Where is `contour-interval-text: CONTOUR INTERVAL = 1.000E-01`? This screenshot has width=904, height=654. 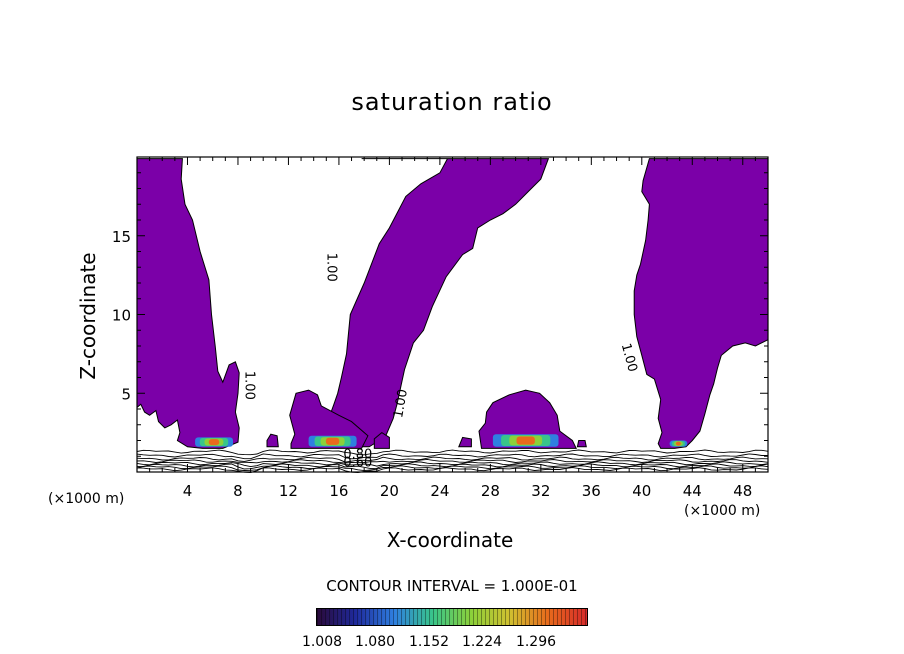 contour-interval-text: CONTOUR INTERVAL = 1.000E-01 is located at coordinates (452, 586).